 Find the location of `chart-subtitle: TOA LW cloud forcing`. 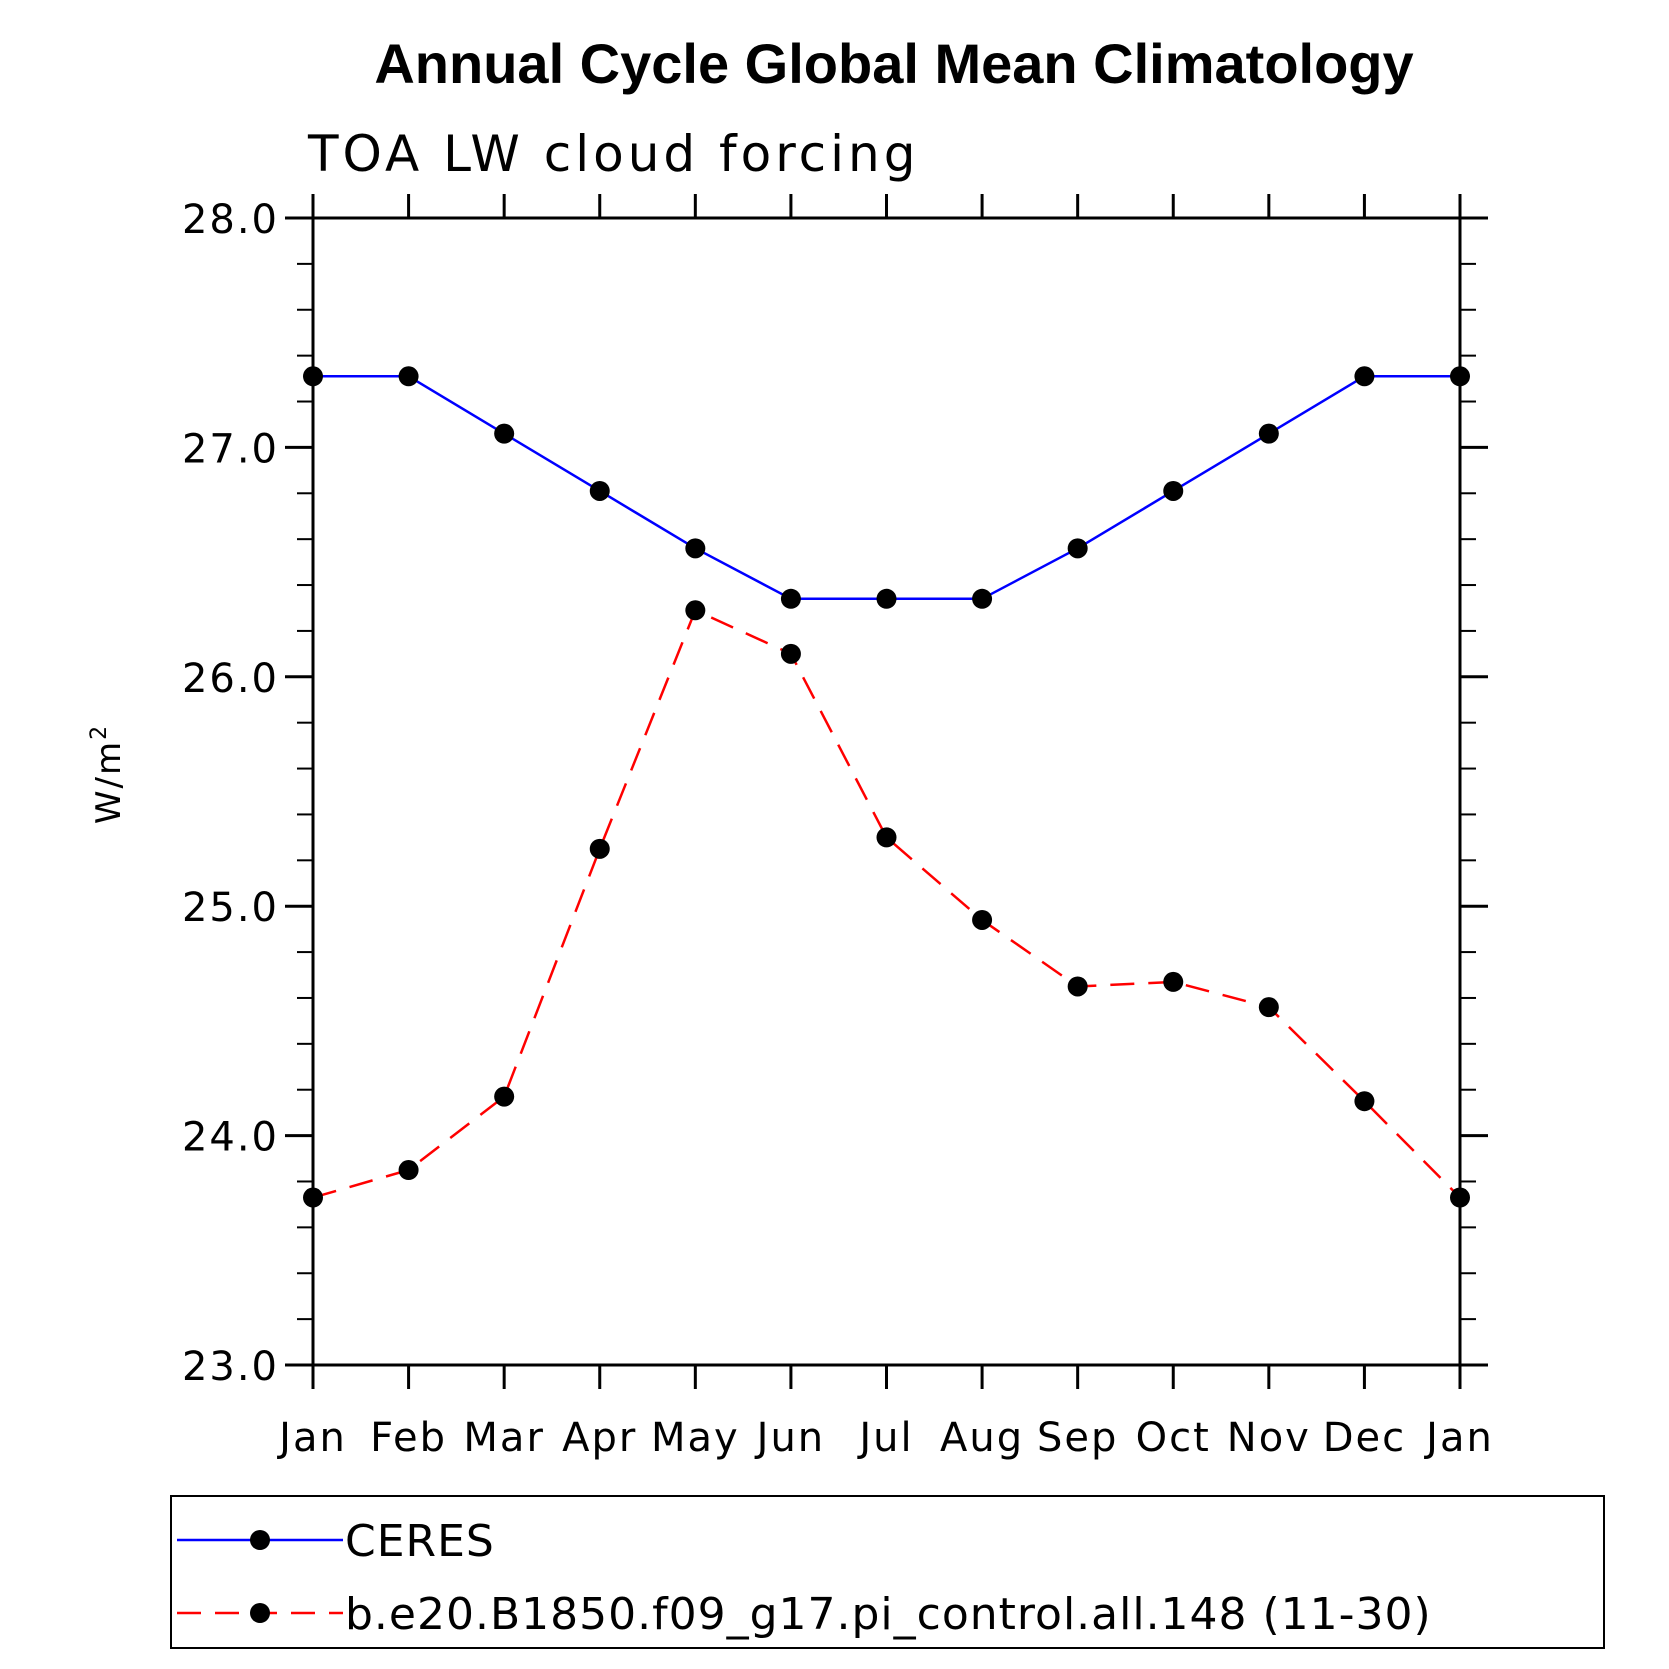

chart-subtitle: TOA LW cloud forcing is located at coordinates (613, 154).